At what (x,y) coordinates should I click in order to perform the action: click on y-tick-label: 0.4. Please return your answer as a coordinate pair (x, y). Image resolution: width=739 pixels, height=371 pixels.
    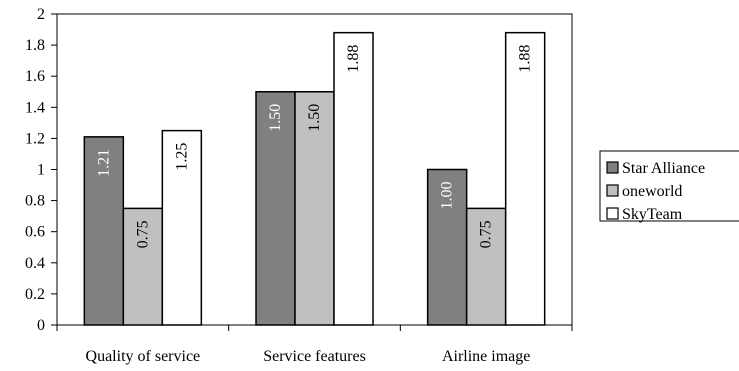
    Looking at the image, I should click on (35, 263).